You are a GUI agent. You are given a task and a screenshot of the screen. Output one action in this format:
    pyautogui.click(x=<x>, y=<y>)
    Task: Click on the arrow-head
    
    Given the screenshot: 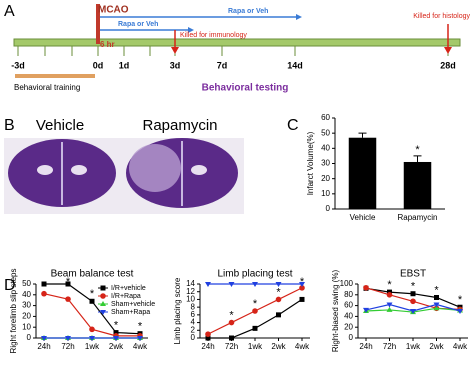 What is the action you would take?
    pyautogui.click(x=175, y=50)
    